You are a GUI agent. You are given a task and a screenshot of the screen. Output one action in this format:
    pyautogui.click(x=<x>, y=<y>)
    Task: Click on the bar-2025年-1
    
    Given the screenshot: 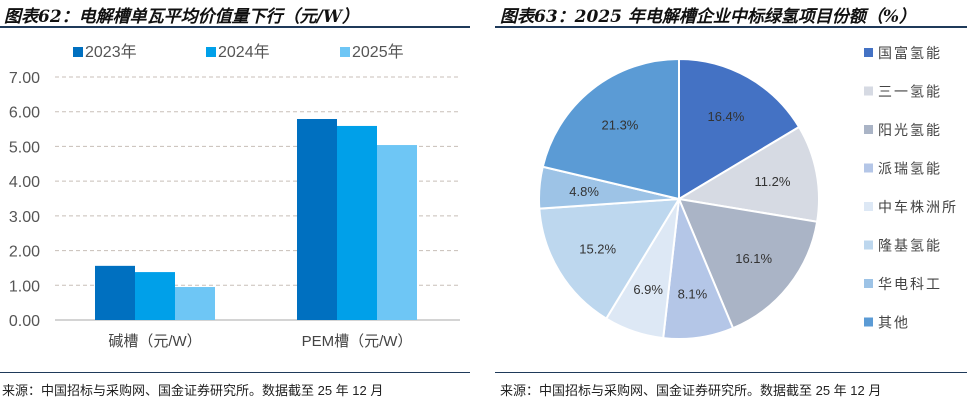 What is the action you would take?
    pyautogui.click(x=397, y=232)
    